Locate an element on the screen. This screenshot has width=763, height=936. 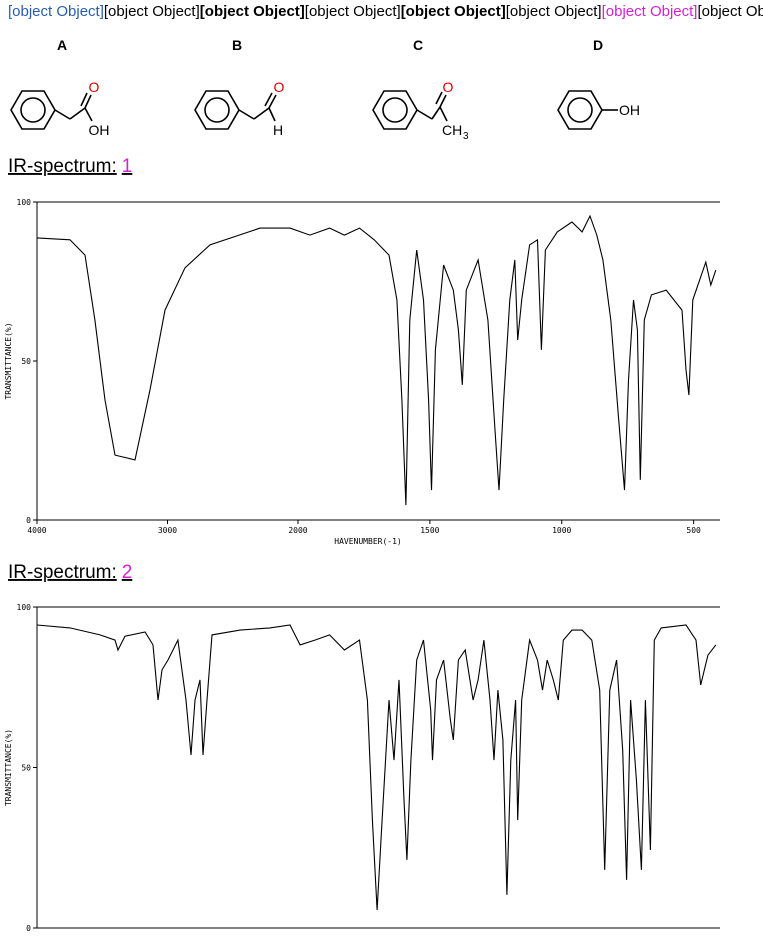
x-axis-label: HAVENUMBER(-1) is located at coordinates (367, 541).